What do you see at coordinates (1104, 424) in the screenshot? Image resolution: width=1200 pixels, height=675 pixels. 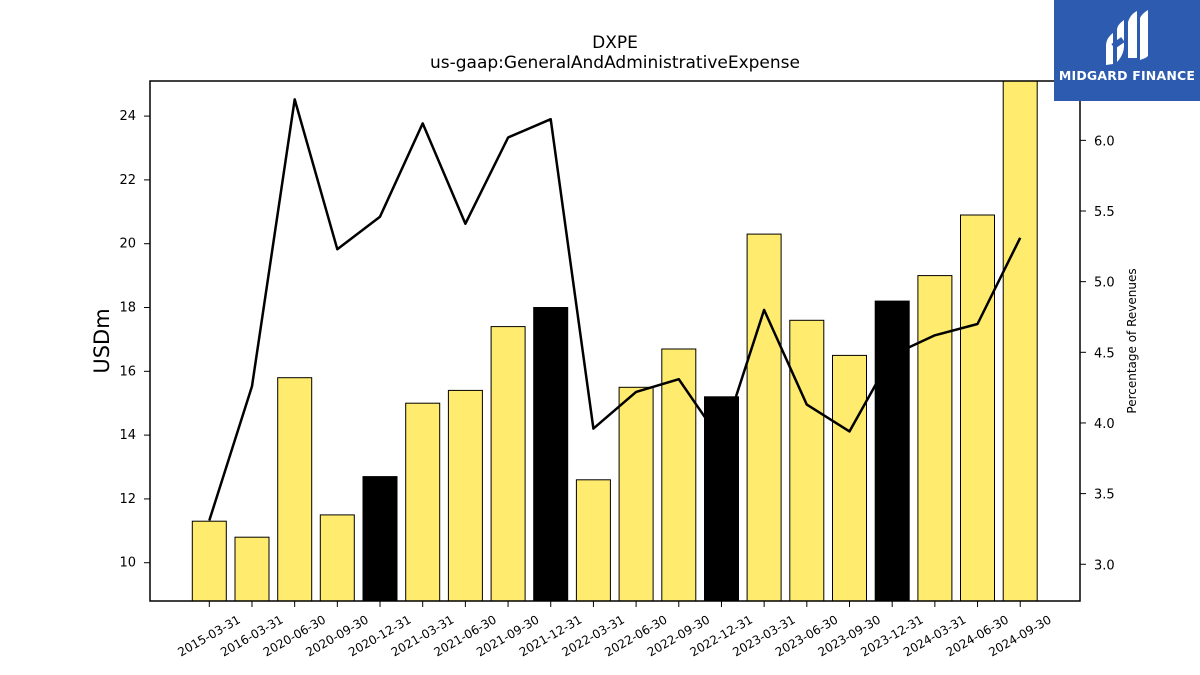 I see `y2-tick-label: 4.0` at bounding box center [1104, 424].